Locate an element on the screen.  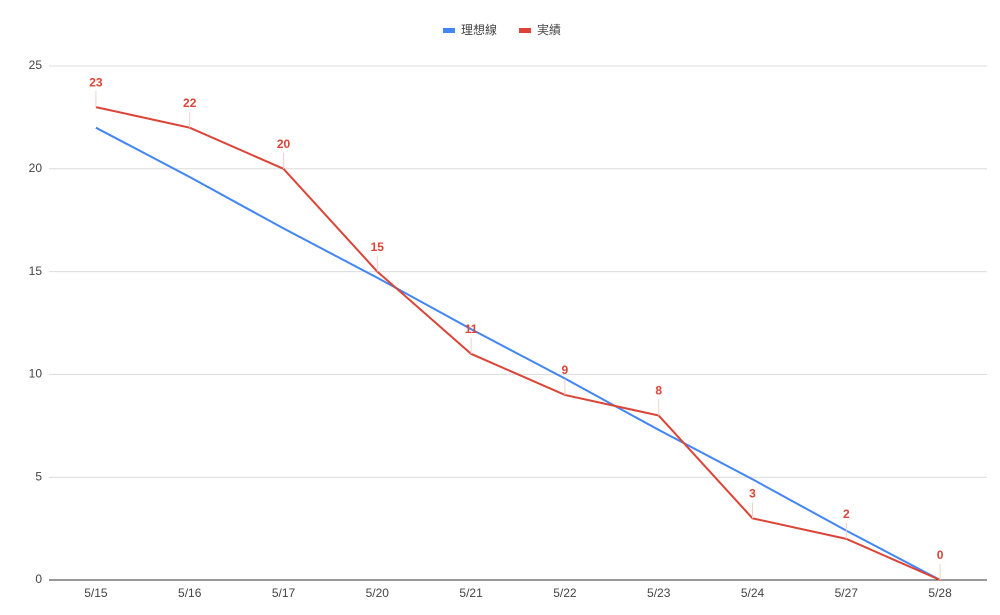
data-label: 8 is located at coordinates (658, 391).